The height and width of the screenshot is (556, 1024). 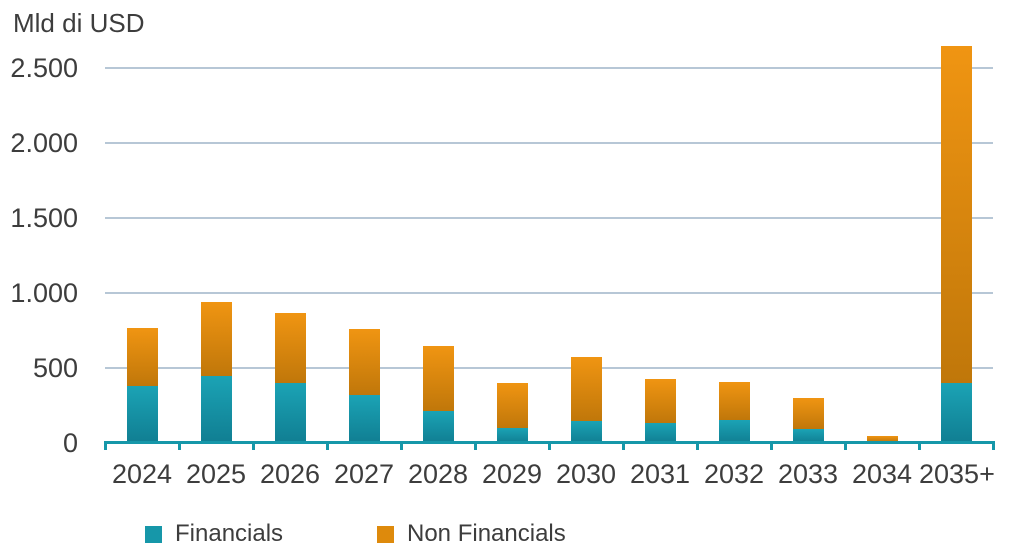 I want to click on gridline-1.500, so click(x=549, y=218).